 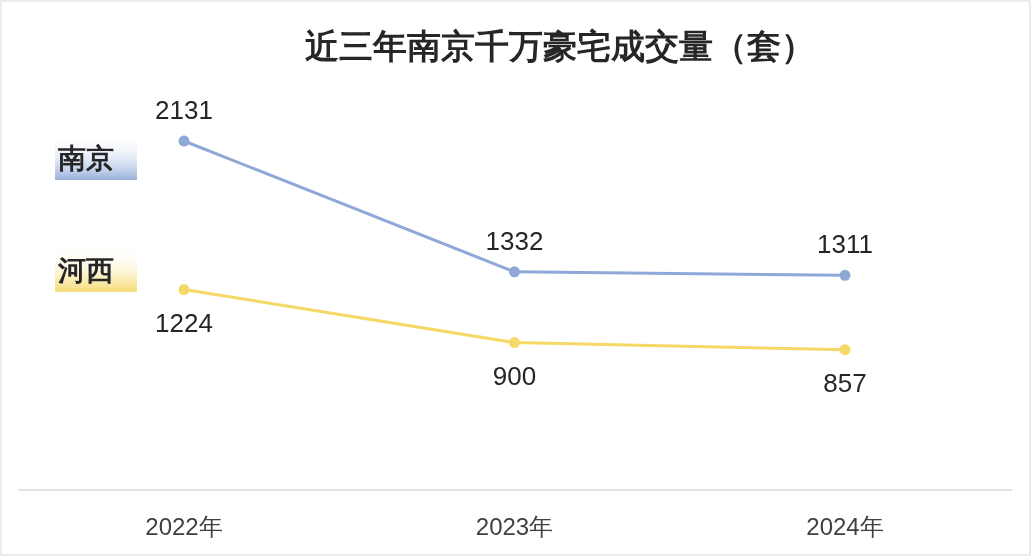 What do you see at coordinates (845, 526) in the screenshot?
I see `x-tick-label: 2024年` at bounding box center [845, 526].